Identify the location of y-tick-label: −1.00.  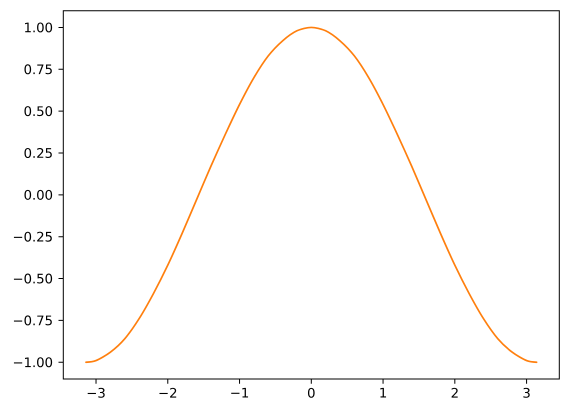
(33, 362).